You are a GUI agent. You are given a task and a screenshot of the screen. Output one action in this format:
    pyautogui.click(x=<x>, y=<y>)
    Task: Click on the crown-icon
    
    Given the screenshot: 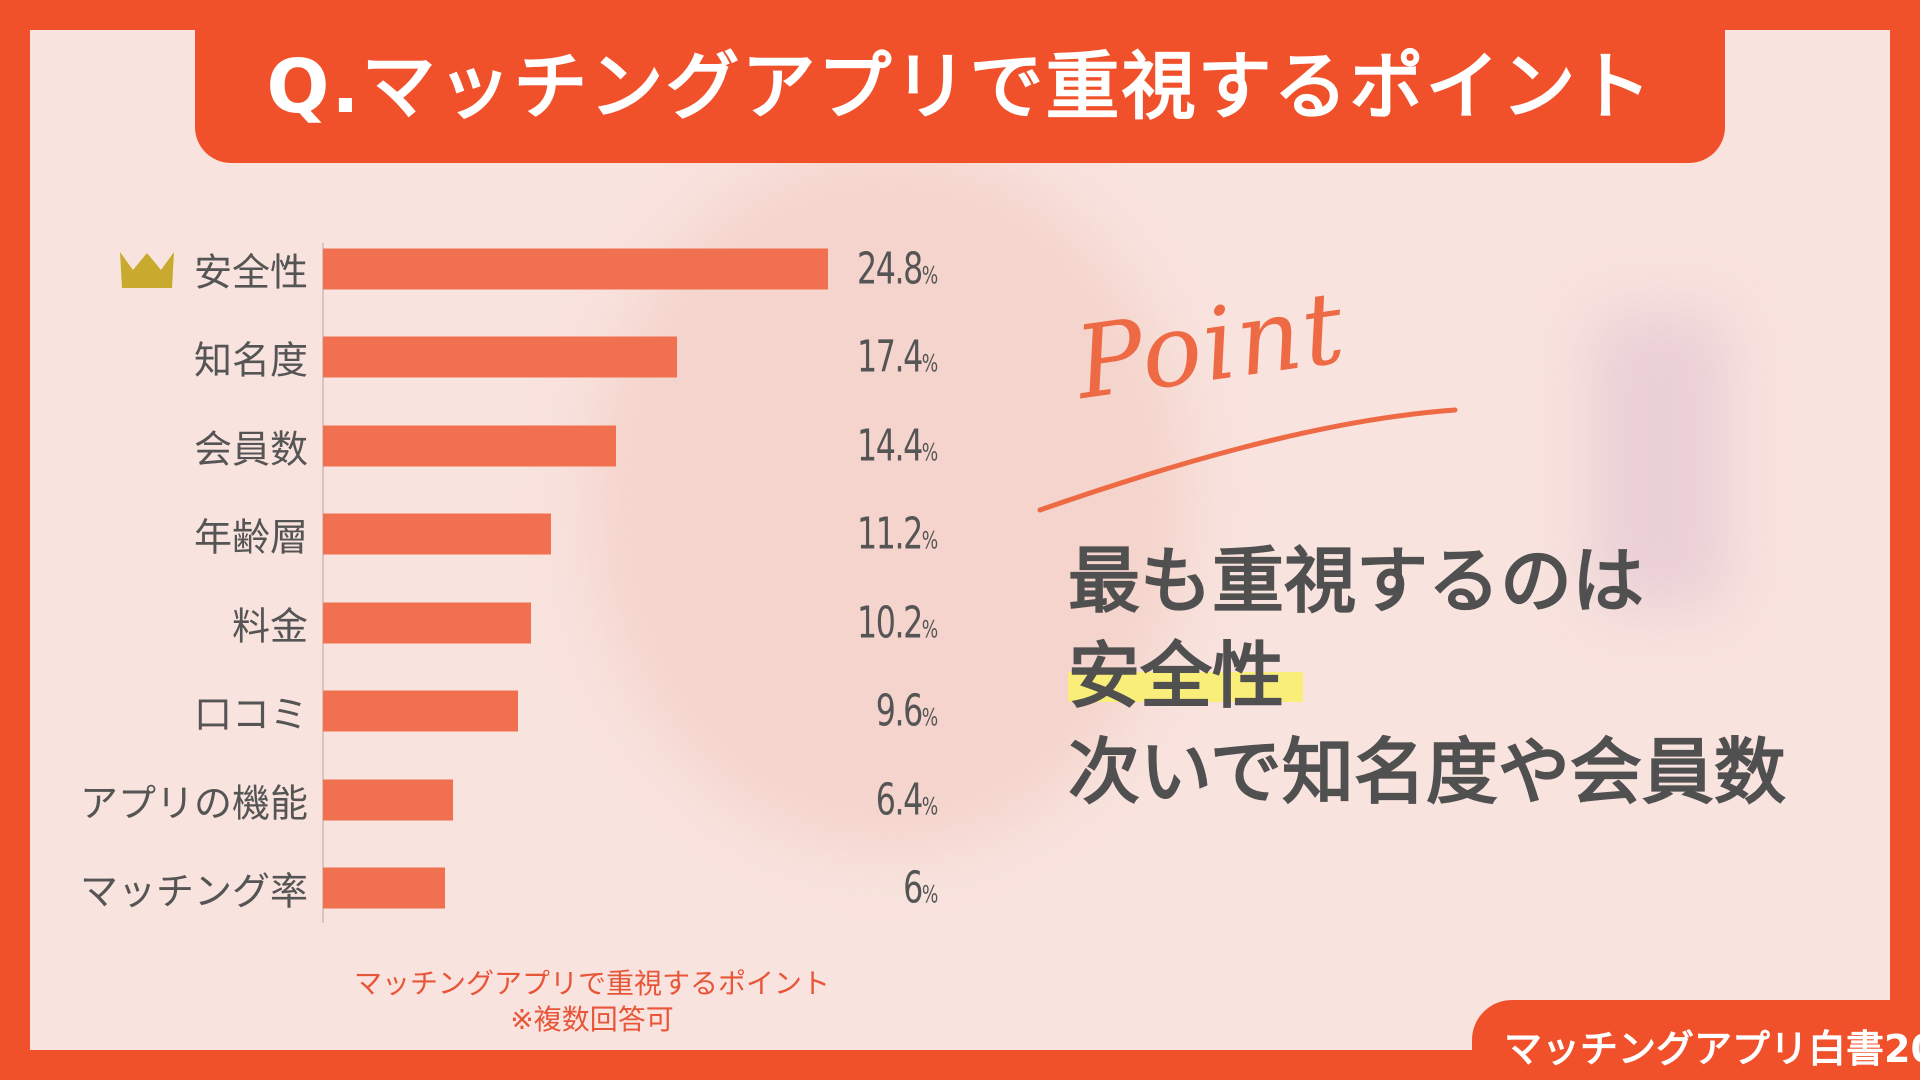 What is the action you would take?
    pyautogui.click(x=147, y=270)
    